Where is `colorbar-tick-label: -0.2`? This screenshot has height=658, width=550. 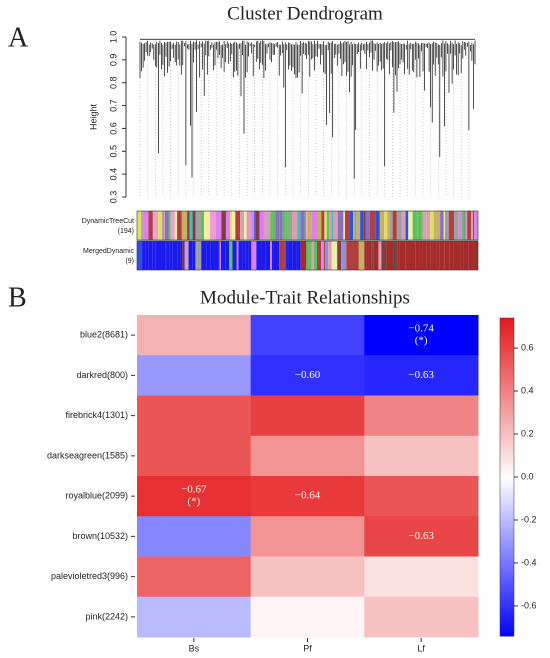 colorbar-tick-label: -0.2 is located at coordinates (529, 519).